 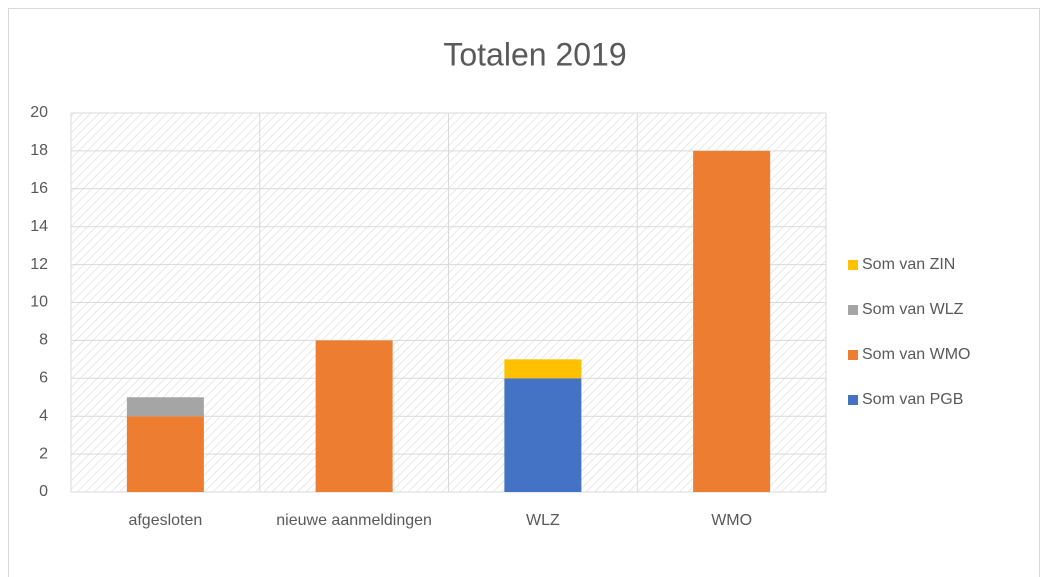 I want to click on y-tick-label: 10, so click(x=39, y=302).